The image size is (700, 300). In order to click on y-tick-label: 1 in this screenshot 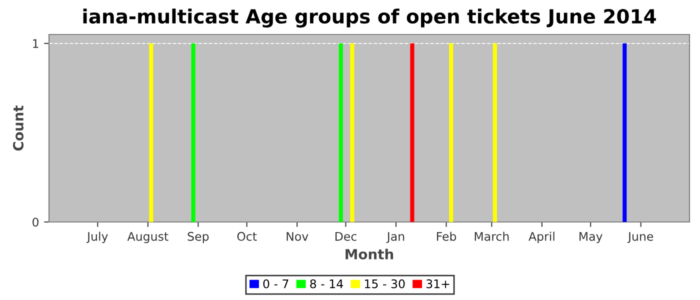, I will do `click(35, 43)`.